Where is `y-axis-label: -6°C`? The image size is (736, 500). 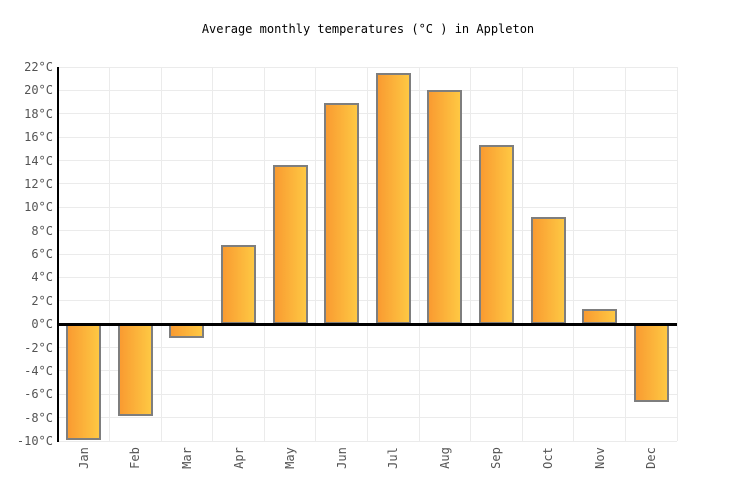
y-axis-label: -6°C is located at coordinates (38, 394).